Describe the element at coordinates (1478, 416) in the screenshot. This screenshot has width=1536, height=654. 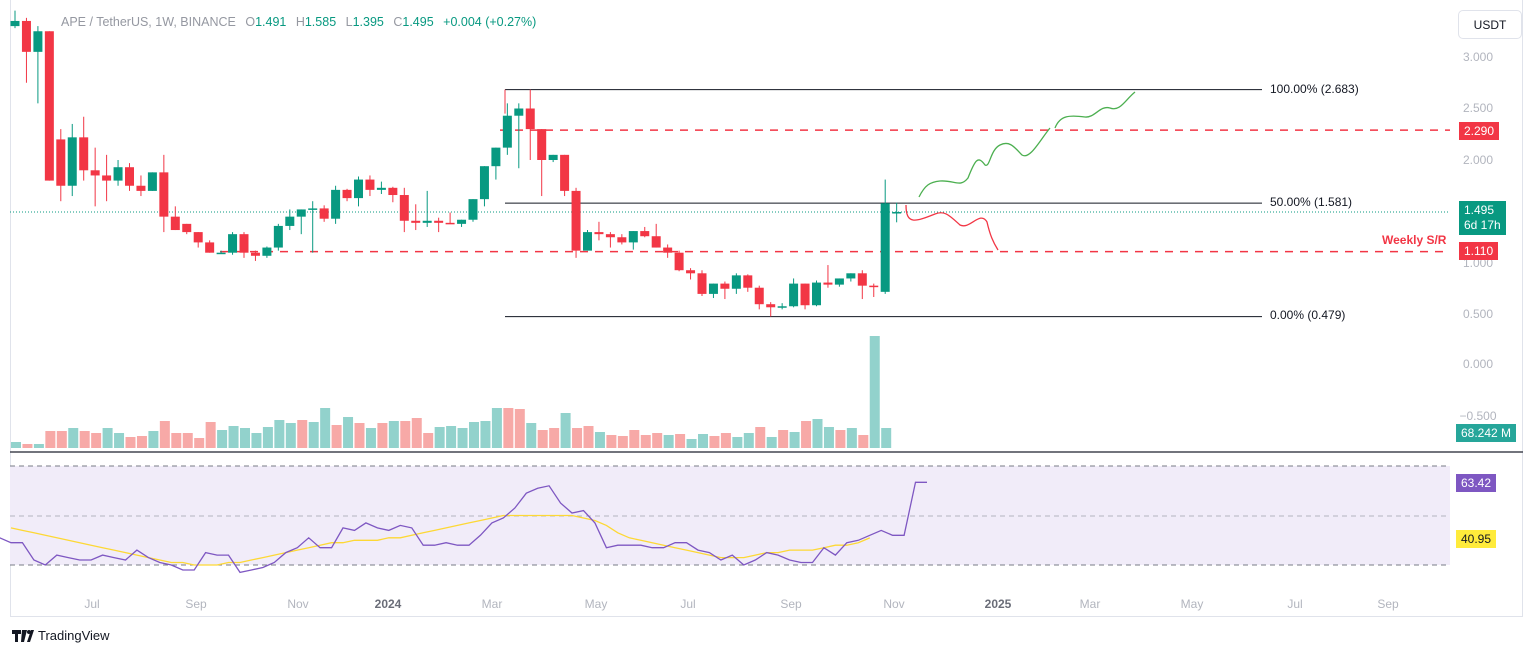
I see `price-tick: −0.500` at that location.